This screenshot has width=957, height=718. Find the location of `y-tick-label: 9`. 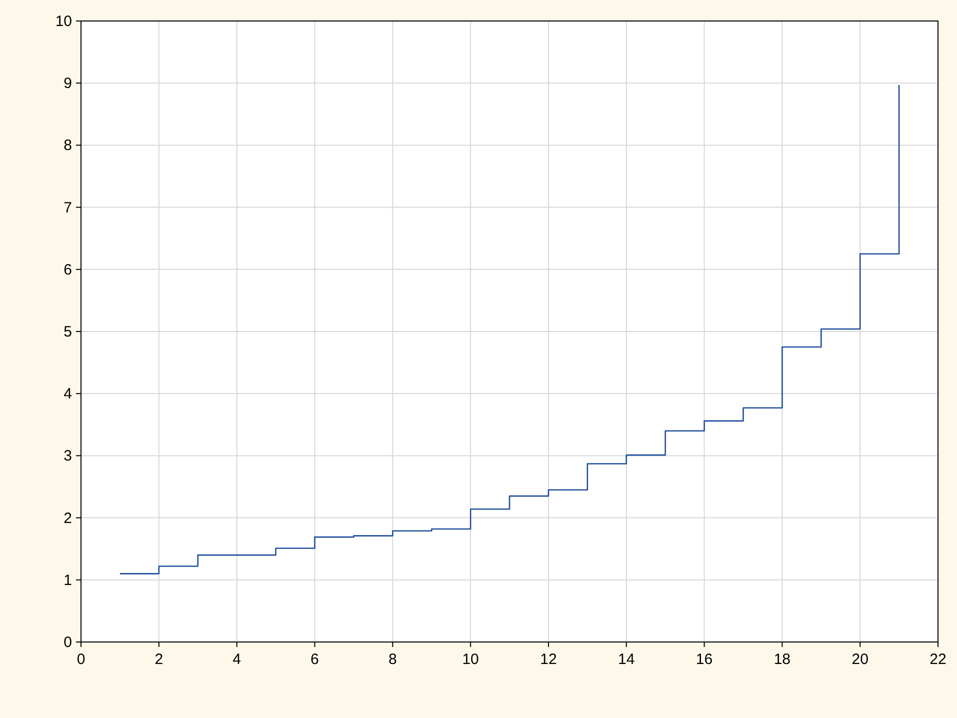

y-tick-label: 9 is located at coordinates (68, 83).